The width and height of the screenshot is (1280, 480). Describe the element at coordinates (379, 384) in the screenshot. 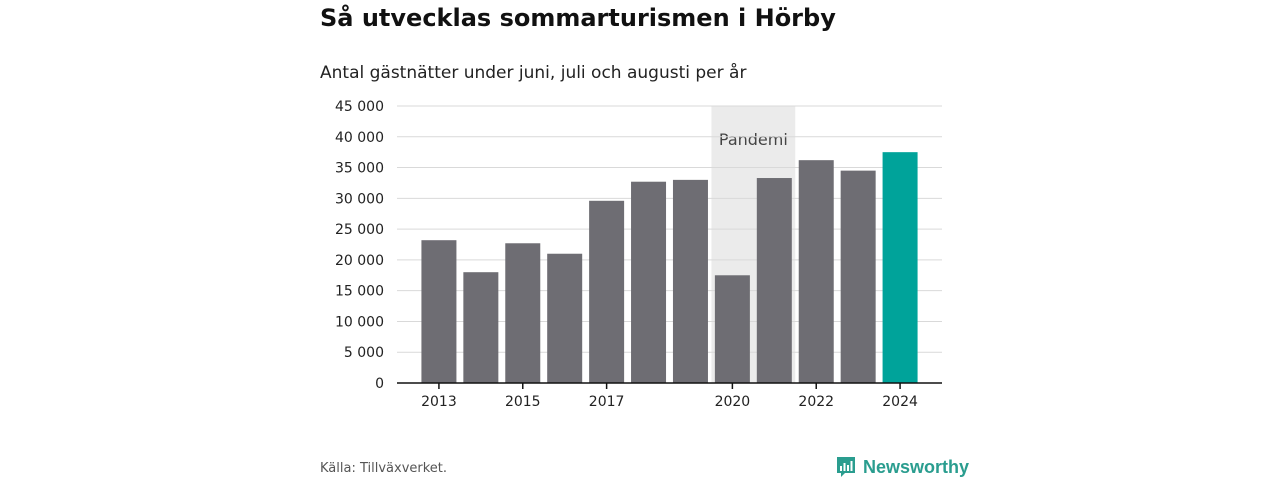

I see `y-tick-label: 0` at that location.